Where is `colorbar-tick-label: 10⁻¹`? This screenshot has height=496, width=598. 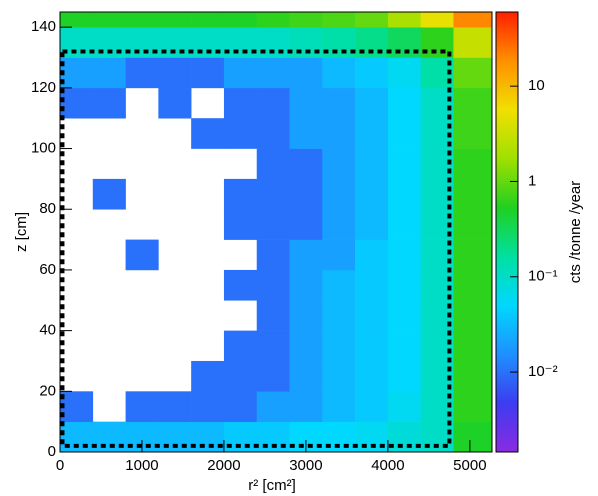
colorbar-tick-label: 10⁻¹ is located at coordinates (543, 276).